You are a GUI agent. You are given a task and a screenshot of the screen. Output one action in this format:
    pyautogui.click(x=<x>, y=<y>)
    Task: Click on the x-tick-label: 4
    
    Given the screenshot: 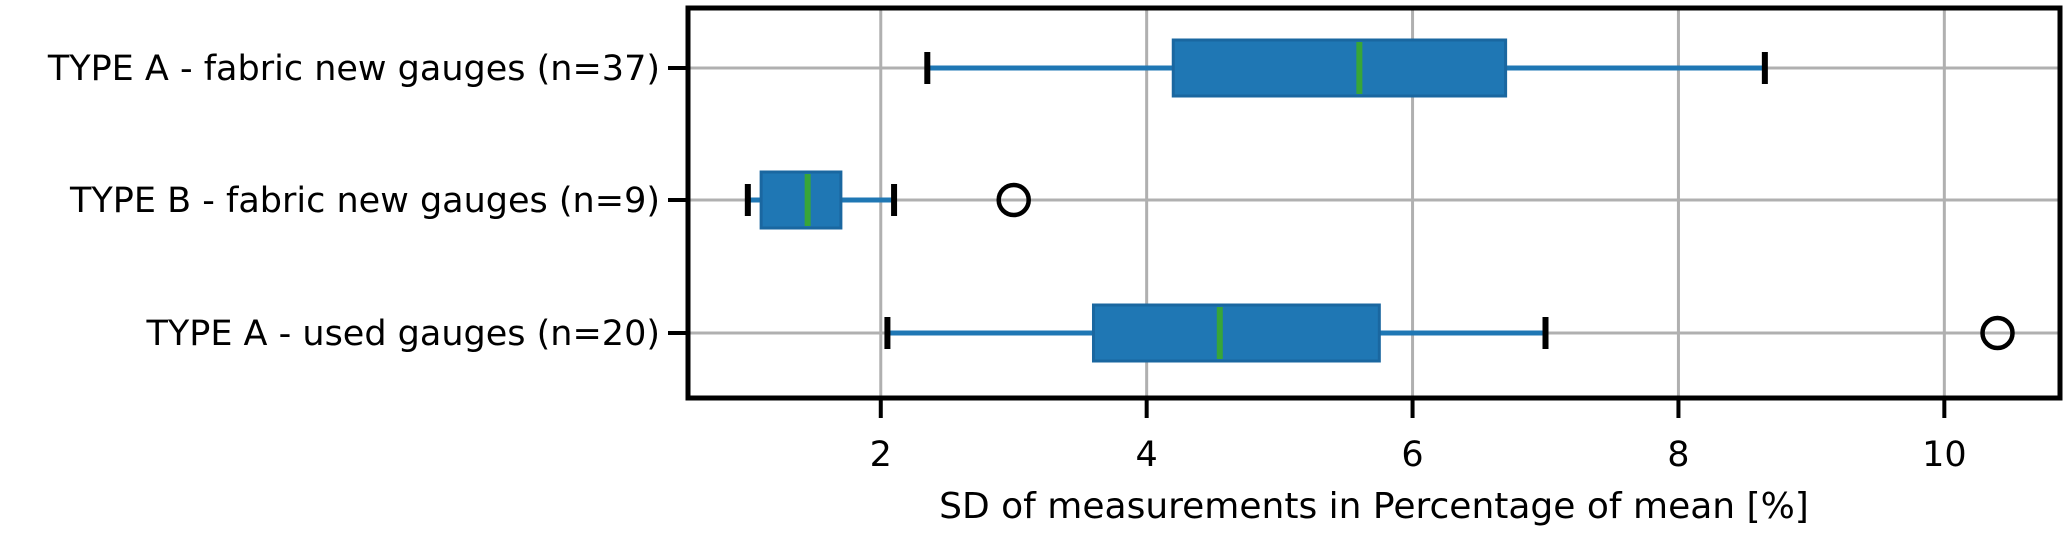 What is the action you would take?
    pyautogui.click(x=1147, y=455)
    